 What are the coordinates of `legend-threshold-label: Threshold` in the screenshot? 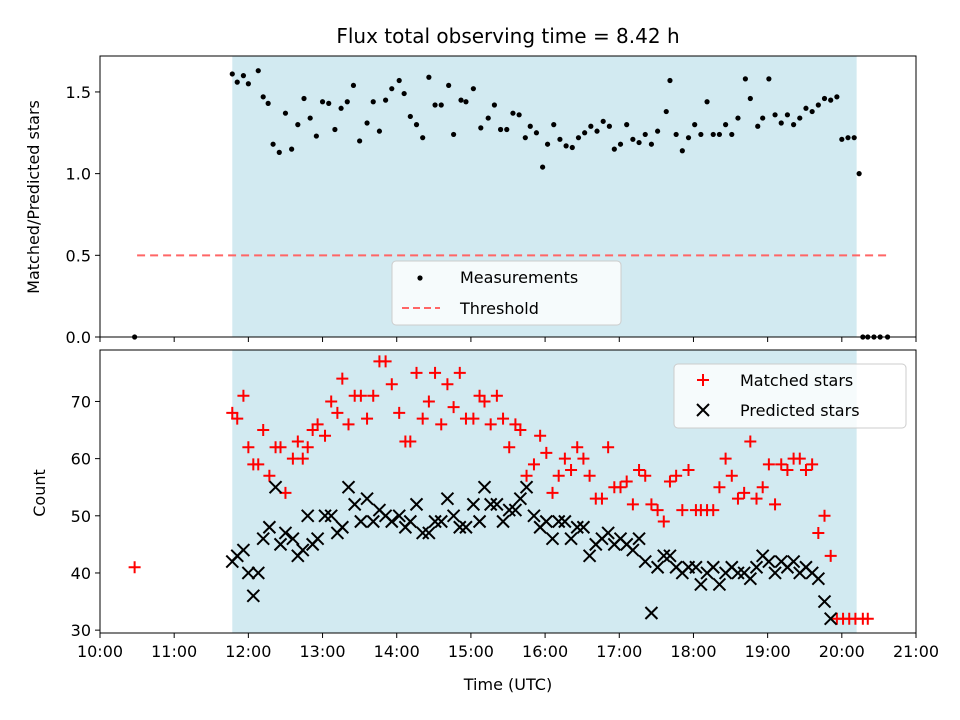 It's located at (499, 308).